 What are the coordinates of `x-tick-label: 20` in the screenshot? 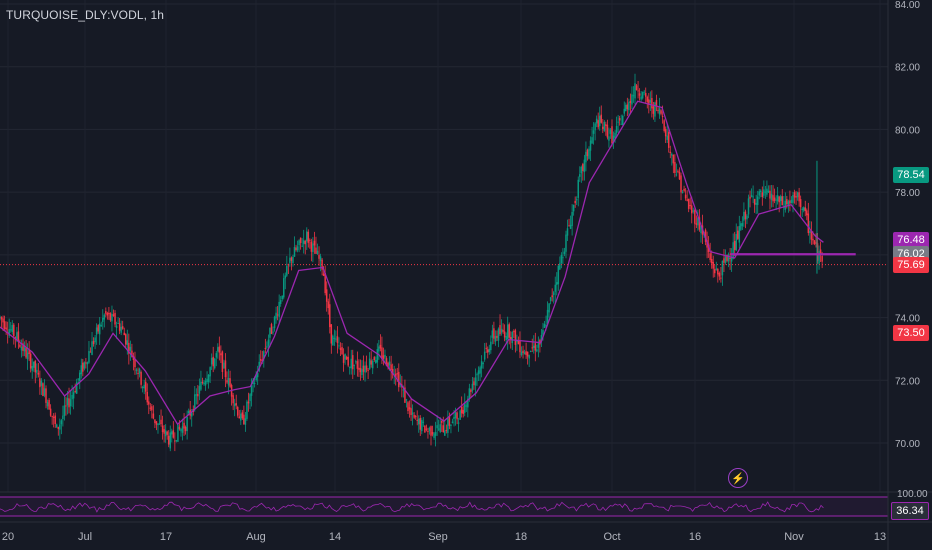 It's located at (8, 537).